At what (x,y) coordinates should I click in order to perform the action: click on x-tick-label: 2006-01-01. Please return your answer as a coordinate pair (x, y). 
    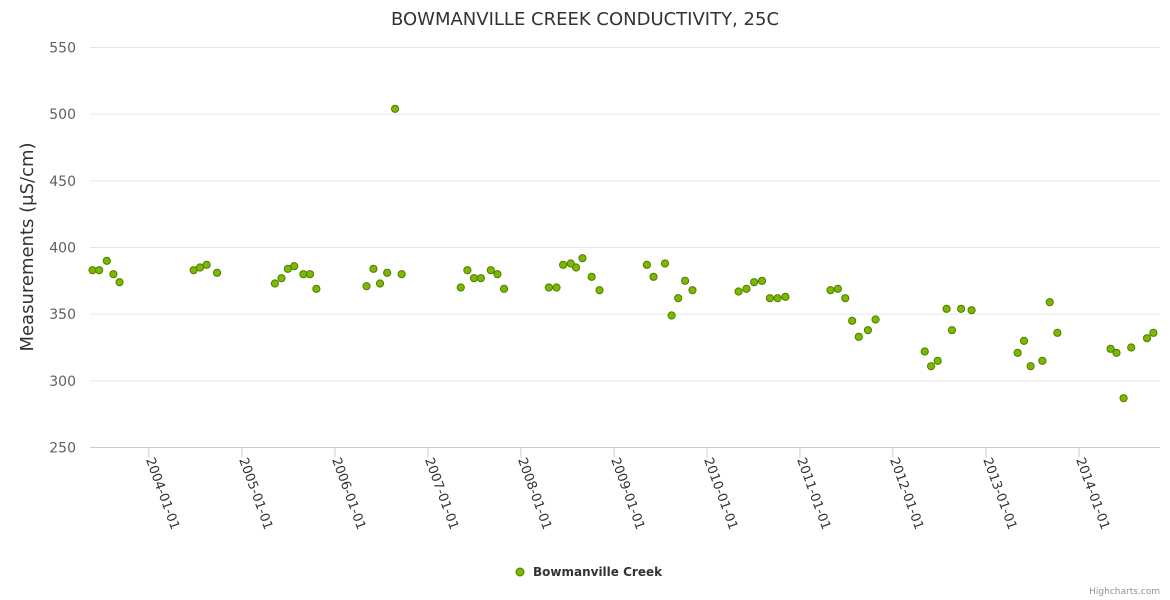
    Looking at the image, I should click on (348, 494).